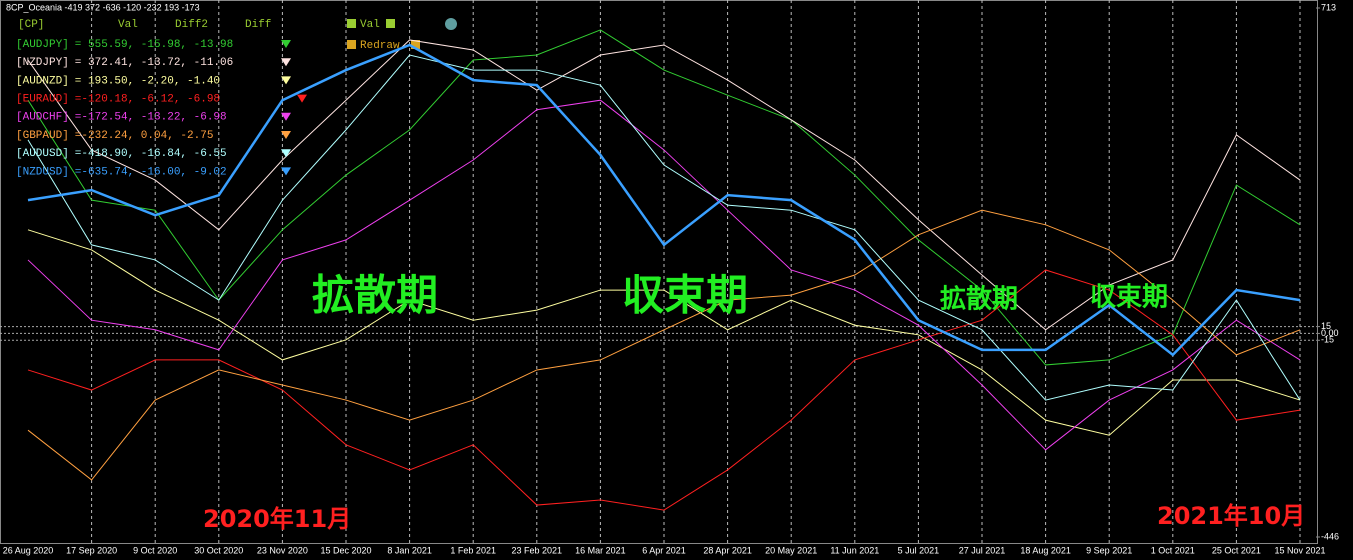 The height and width of the screenshot is (560, 1353). I want to click on y-tick-label: -446, so click(1330, 536).